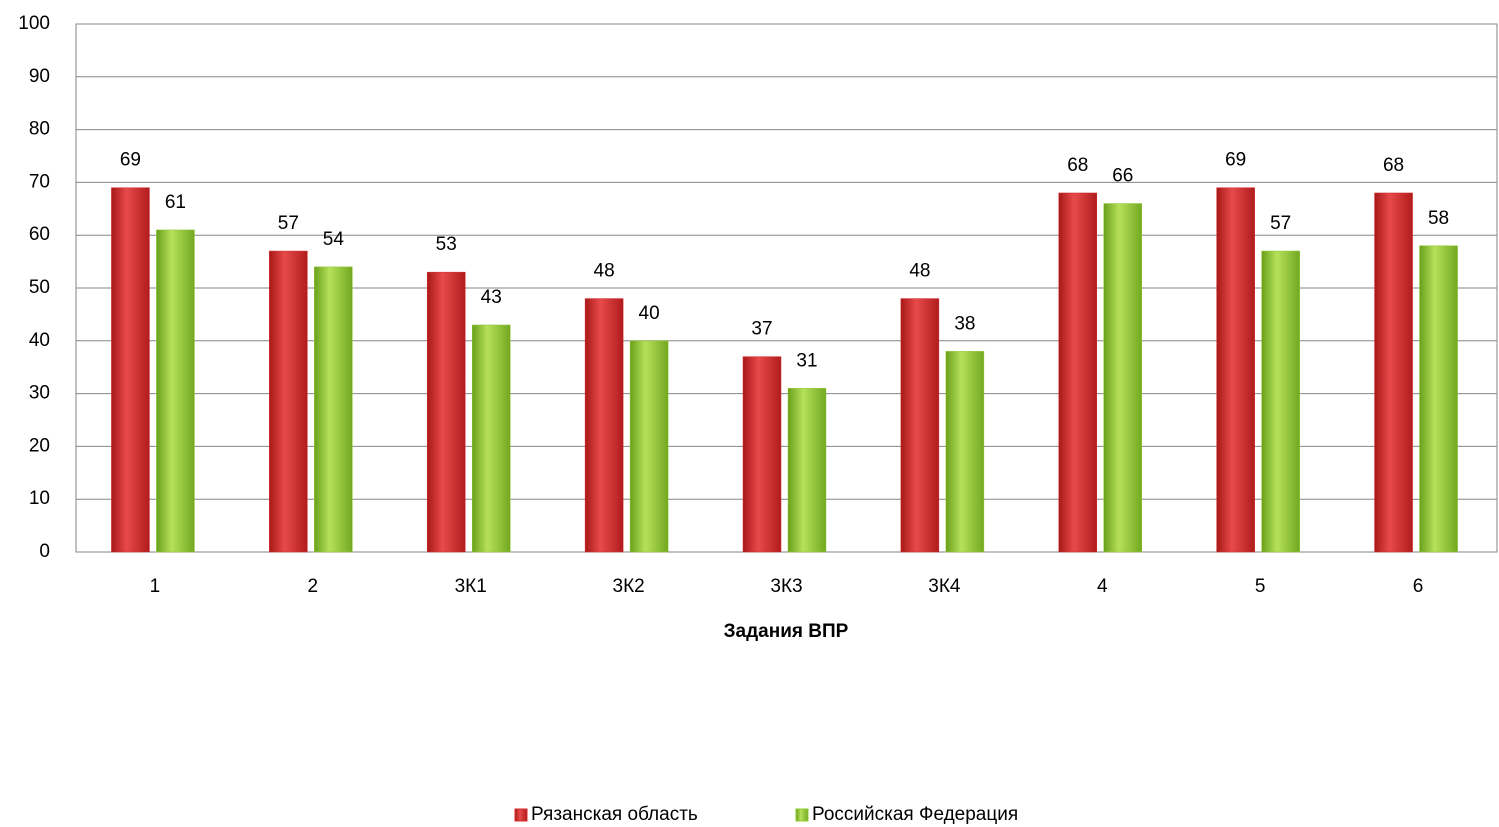 This screenshot has height=827, width=1499. I want to click on x-tick-label: 5, so click(1260, 586).